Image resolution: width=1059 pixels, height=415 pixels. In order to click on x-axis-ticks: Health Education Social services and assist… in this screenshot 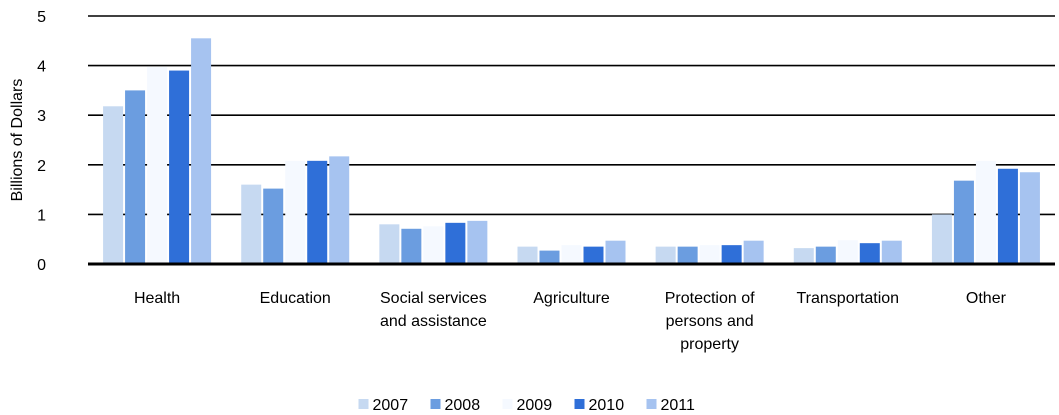, I will do `click(570, 321)`.